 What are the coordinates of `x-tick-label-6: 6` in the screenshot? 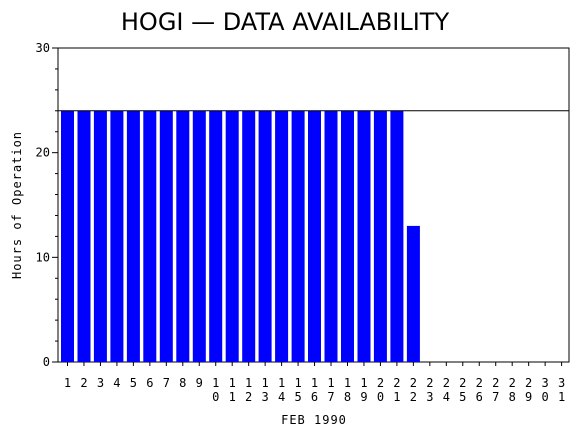 It's located at (149, 383).